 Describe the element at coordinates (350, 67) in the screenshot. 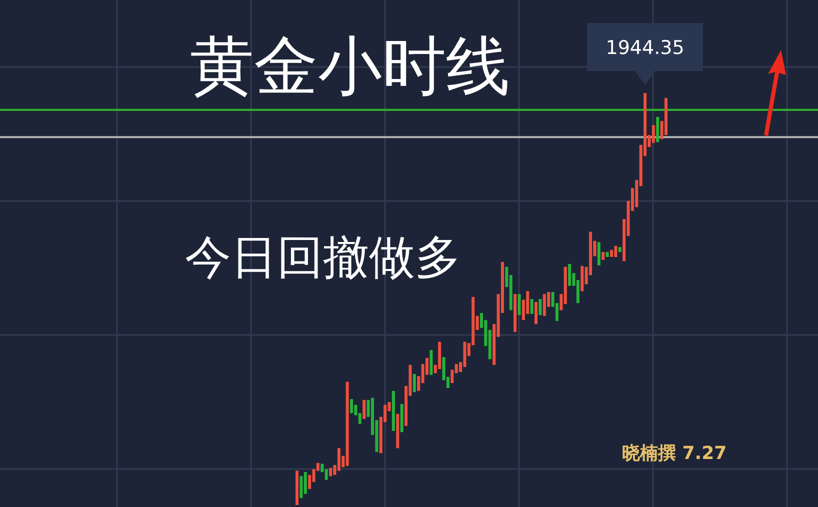

I see `chart-title: 黄金小时线` at that location.